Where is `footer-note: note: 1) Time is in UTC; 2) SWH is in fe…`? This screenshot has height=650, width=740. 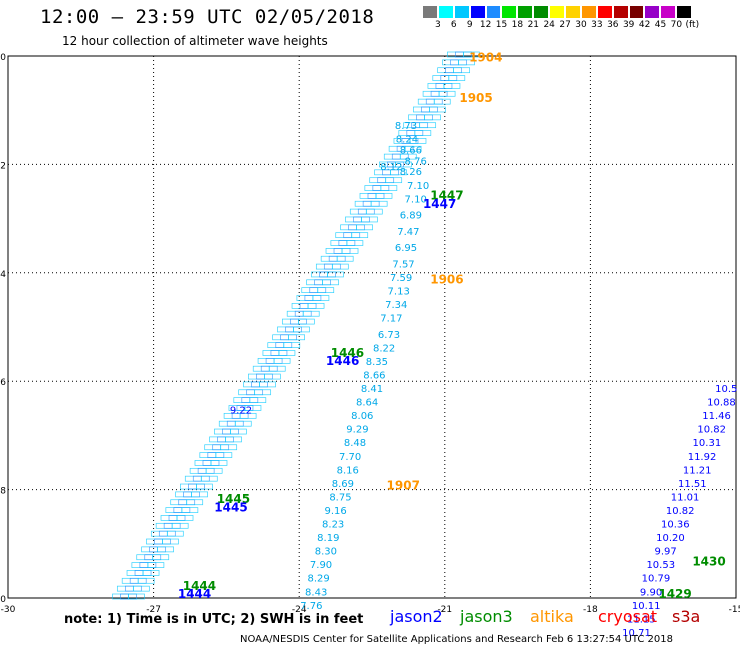
footer-note: note: 1) Time is in UTC; 2) SWH is in fe… is located at coordinates (214, 619).